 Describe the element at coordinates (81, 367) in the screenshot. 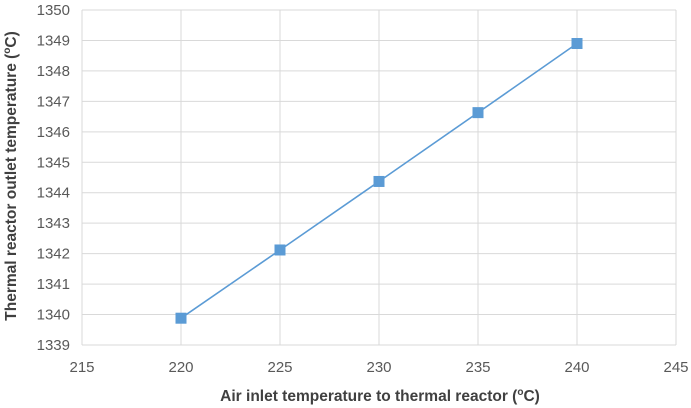

I see `x-tick-label: 215` at that location.